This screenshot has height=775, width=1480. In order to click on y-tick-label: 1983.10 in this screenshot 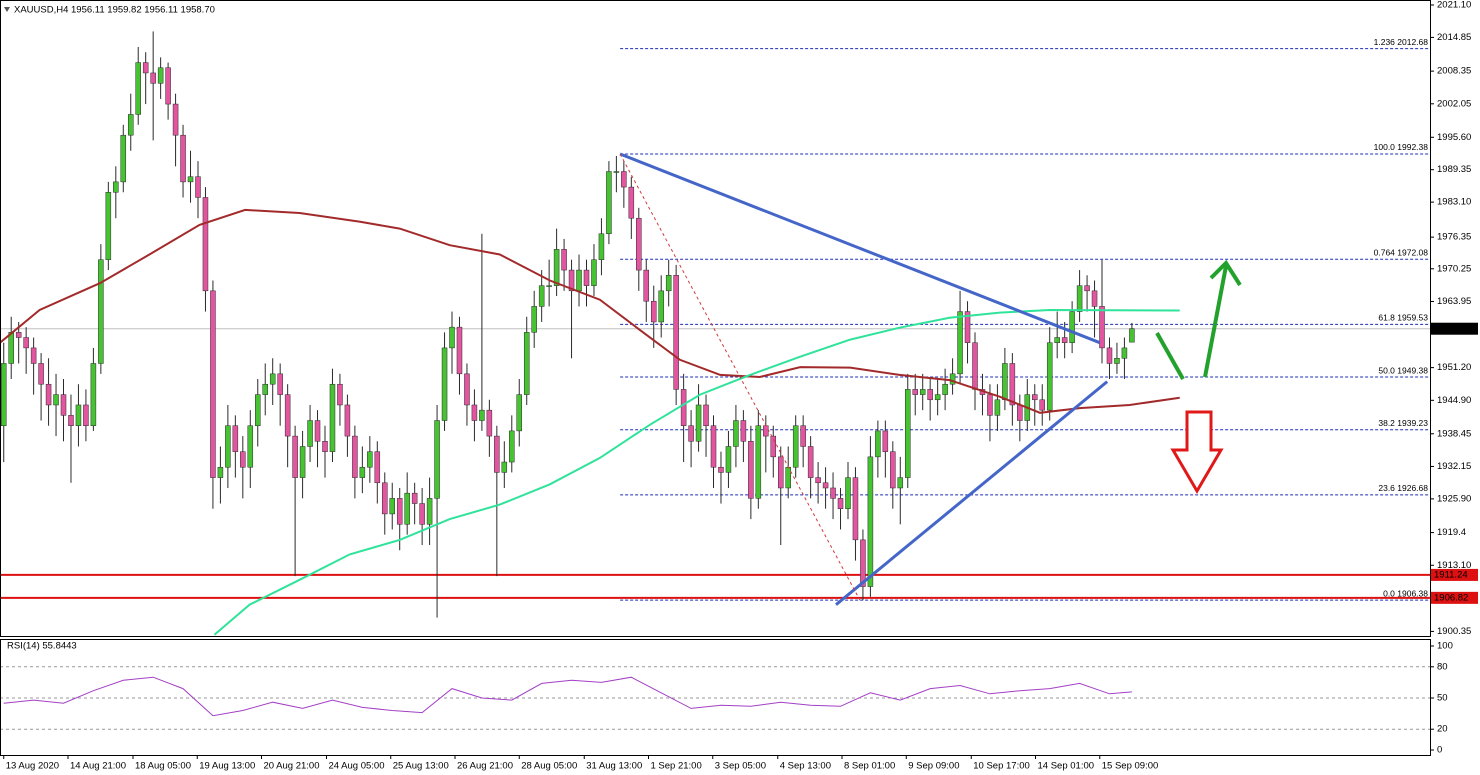, I will do `click(1454, 202)`.